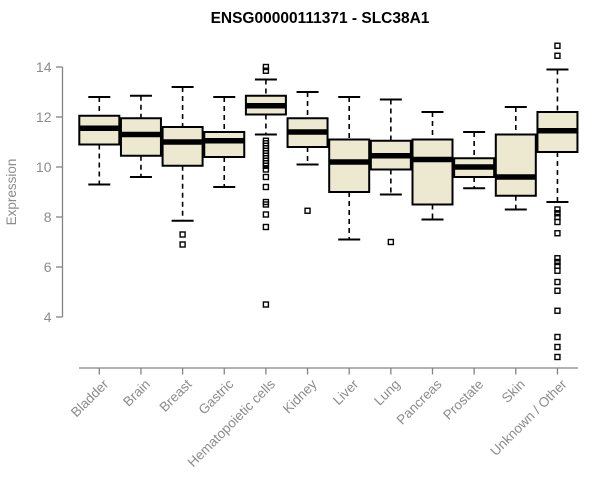  Describe the element at coordinates (513, 391) in the screenshot. I see `x-category-label: Skin` at that location.